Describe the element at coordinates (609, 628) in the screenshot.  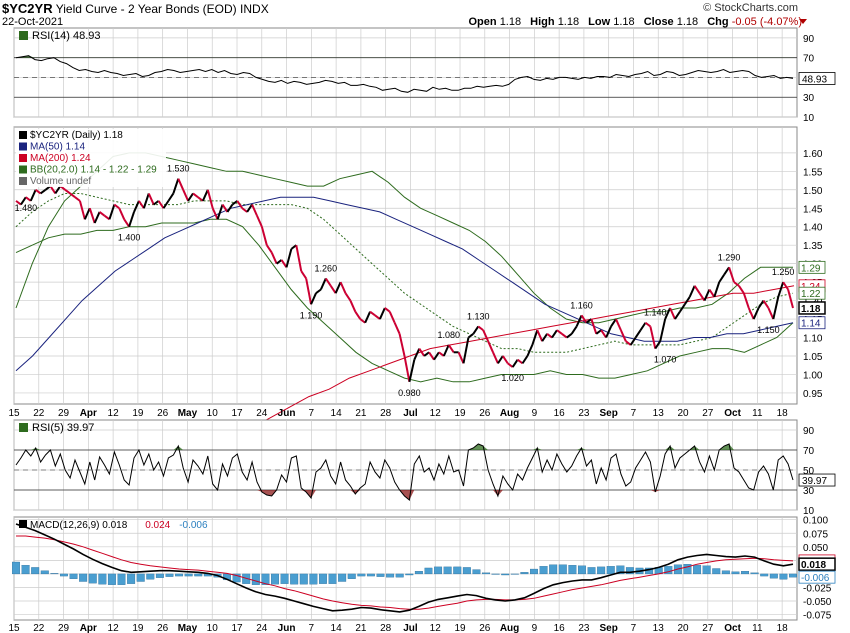
I see `macd-xtick: Sep` at that location.